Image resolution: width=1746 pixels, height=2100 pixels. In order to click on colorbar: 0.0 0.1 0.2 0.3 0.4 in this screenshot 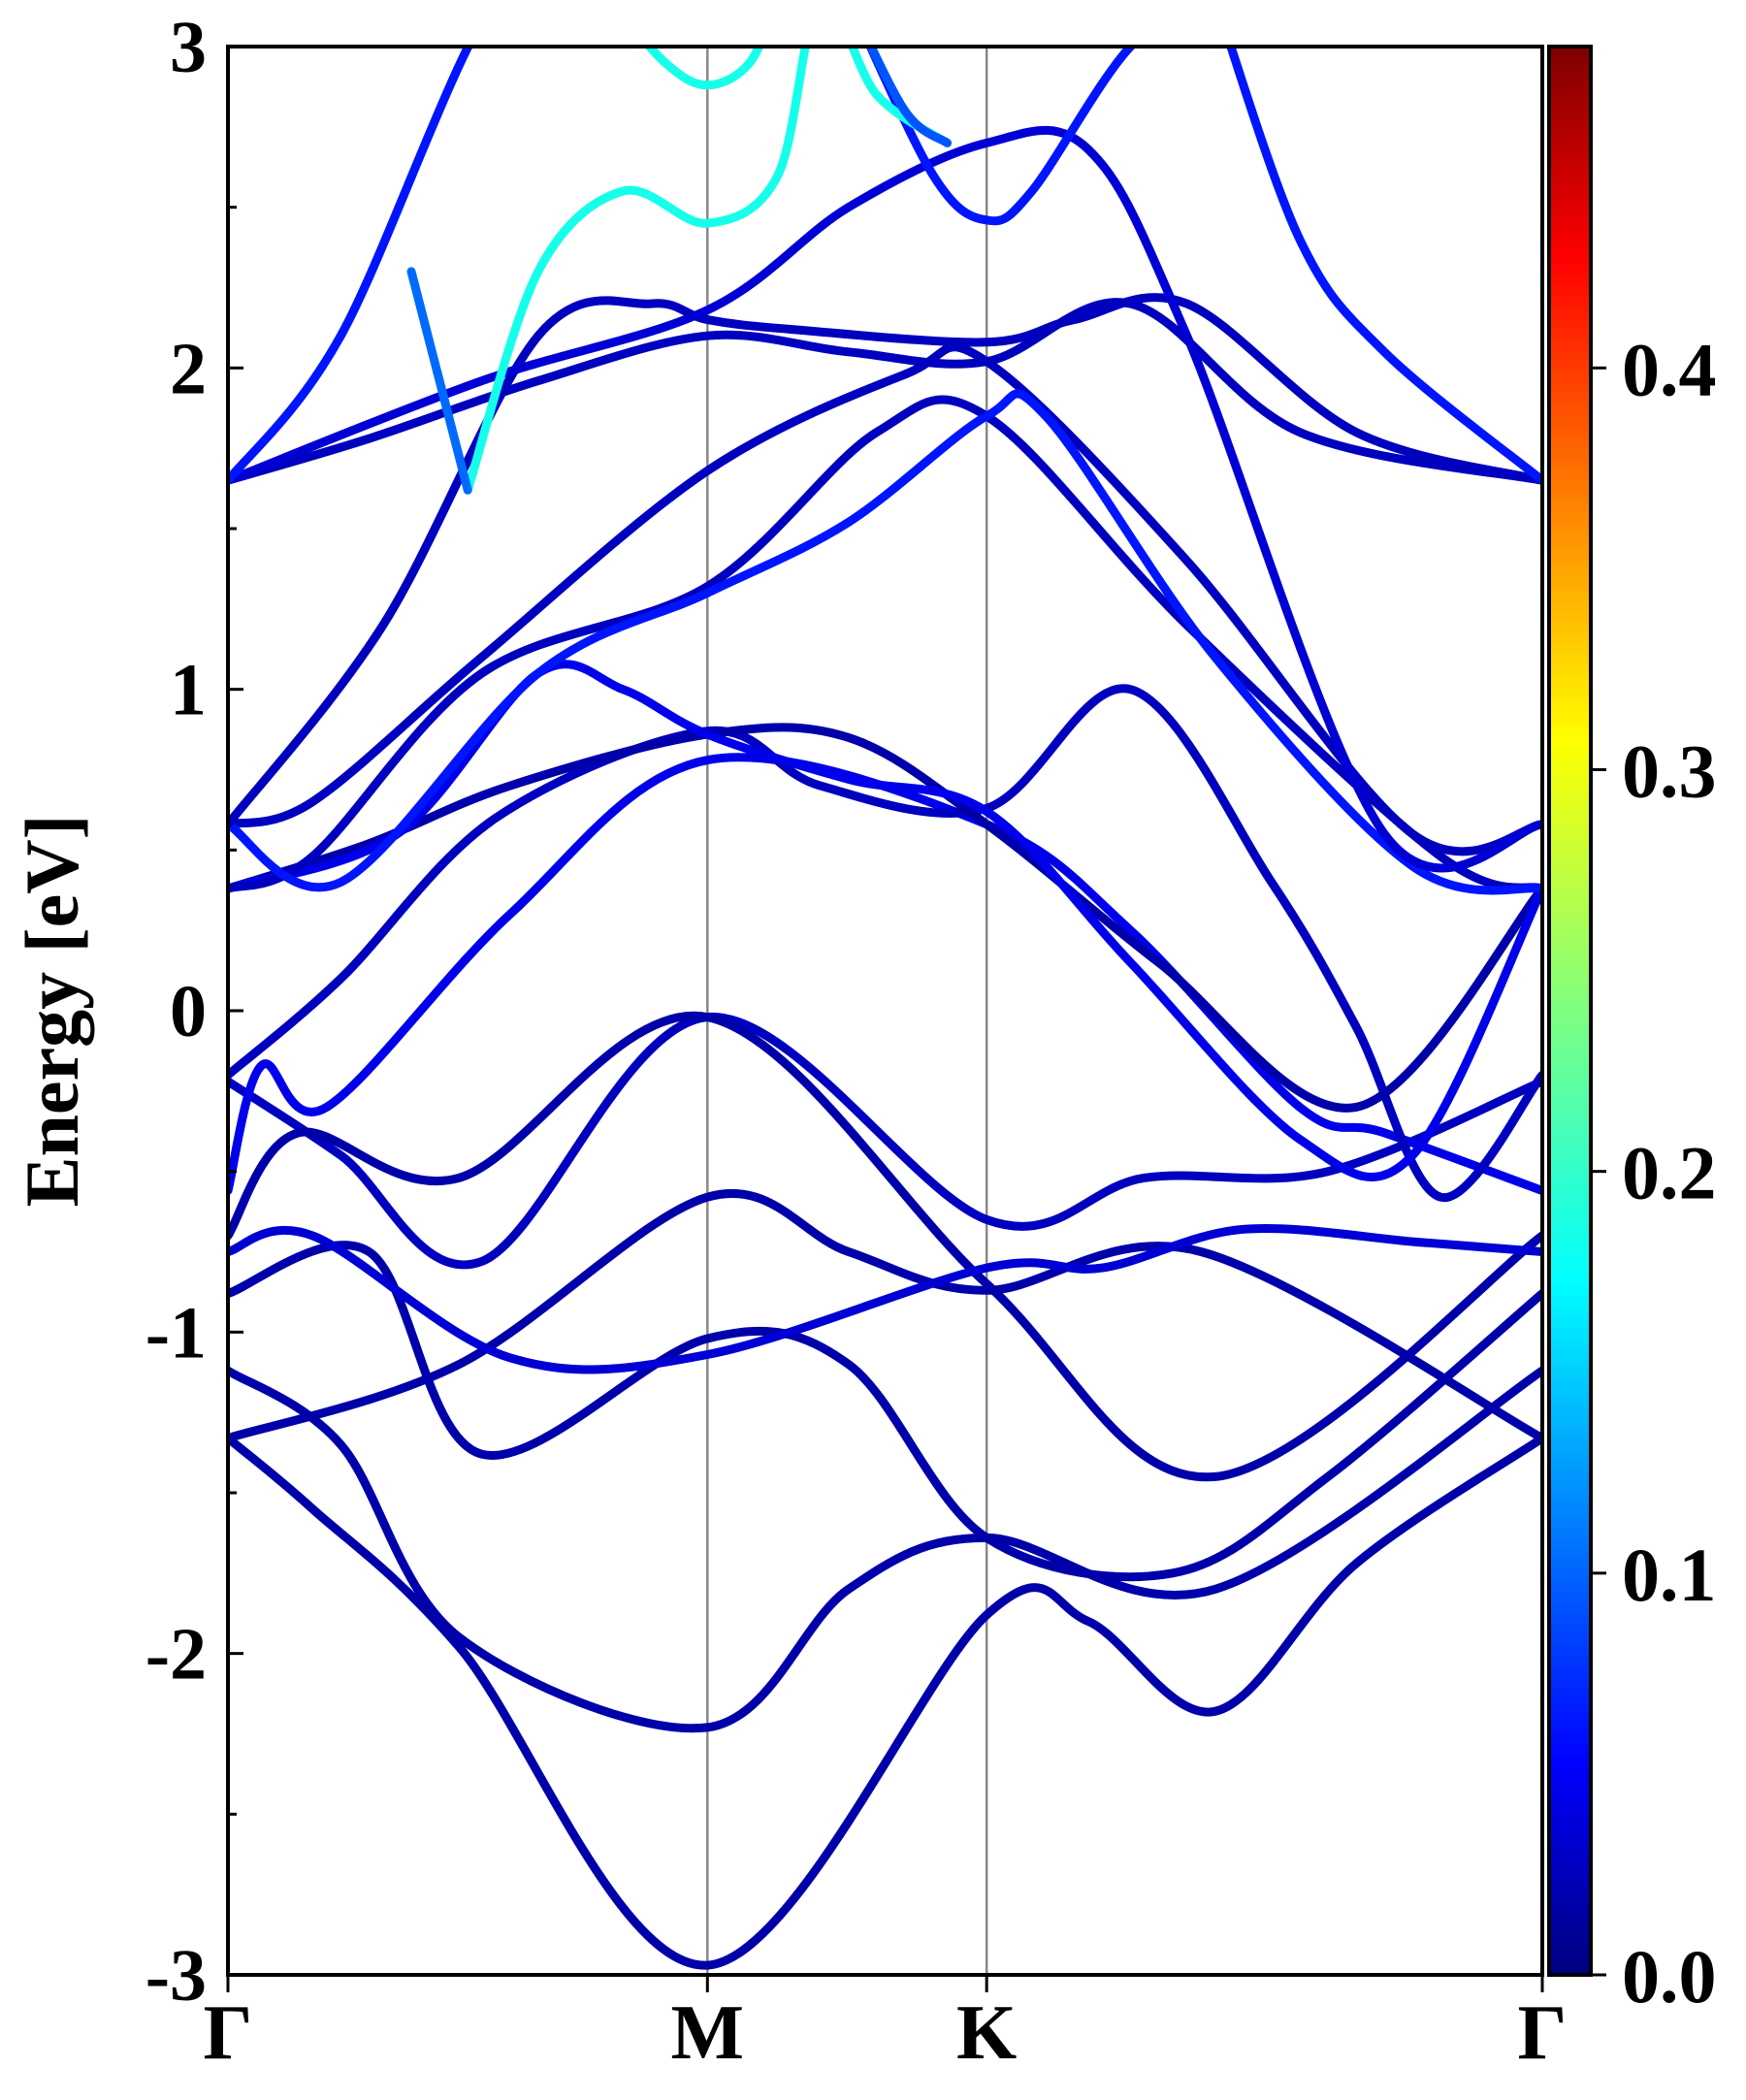, I will do `click(1632, 1032)`.